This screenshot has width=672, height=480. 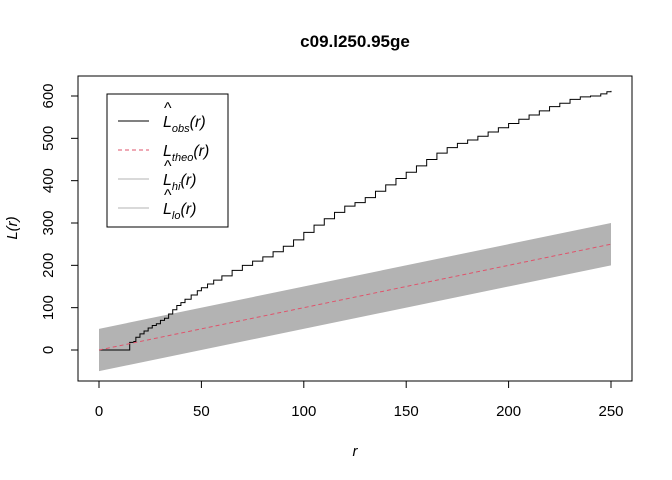 I want to click on x-tick-label: 100, so click(x=303, y=411).